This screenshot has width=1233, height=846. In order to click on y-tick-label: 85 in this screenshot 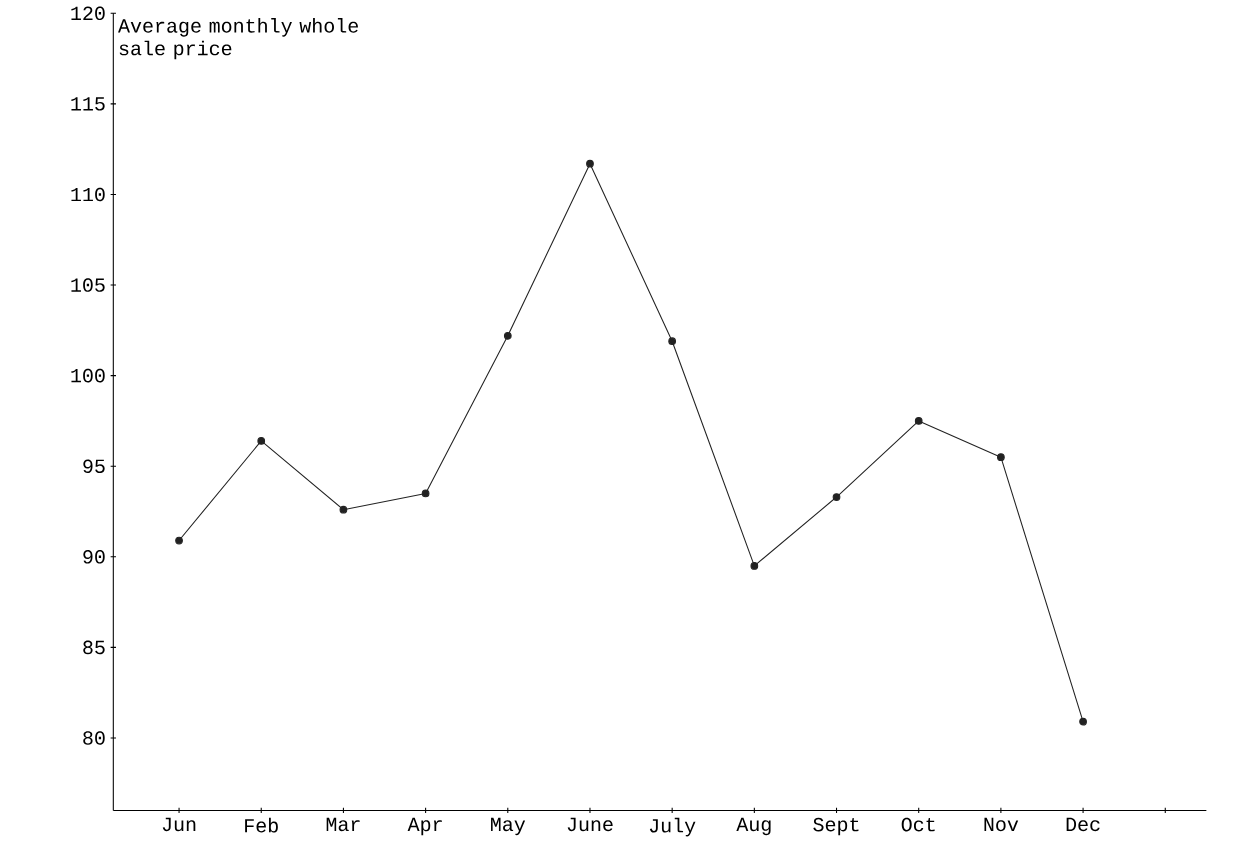, I will do `click(94, 647)`.